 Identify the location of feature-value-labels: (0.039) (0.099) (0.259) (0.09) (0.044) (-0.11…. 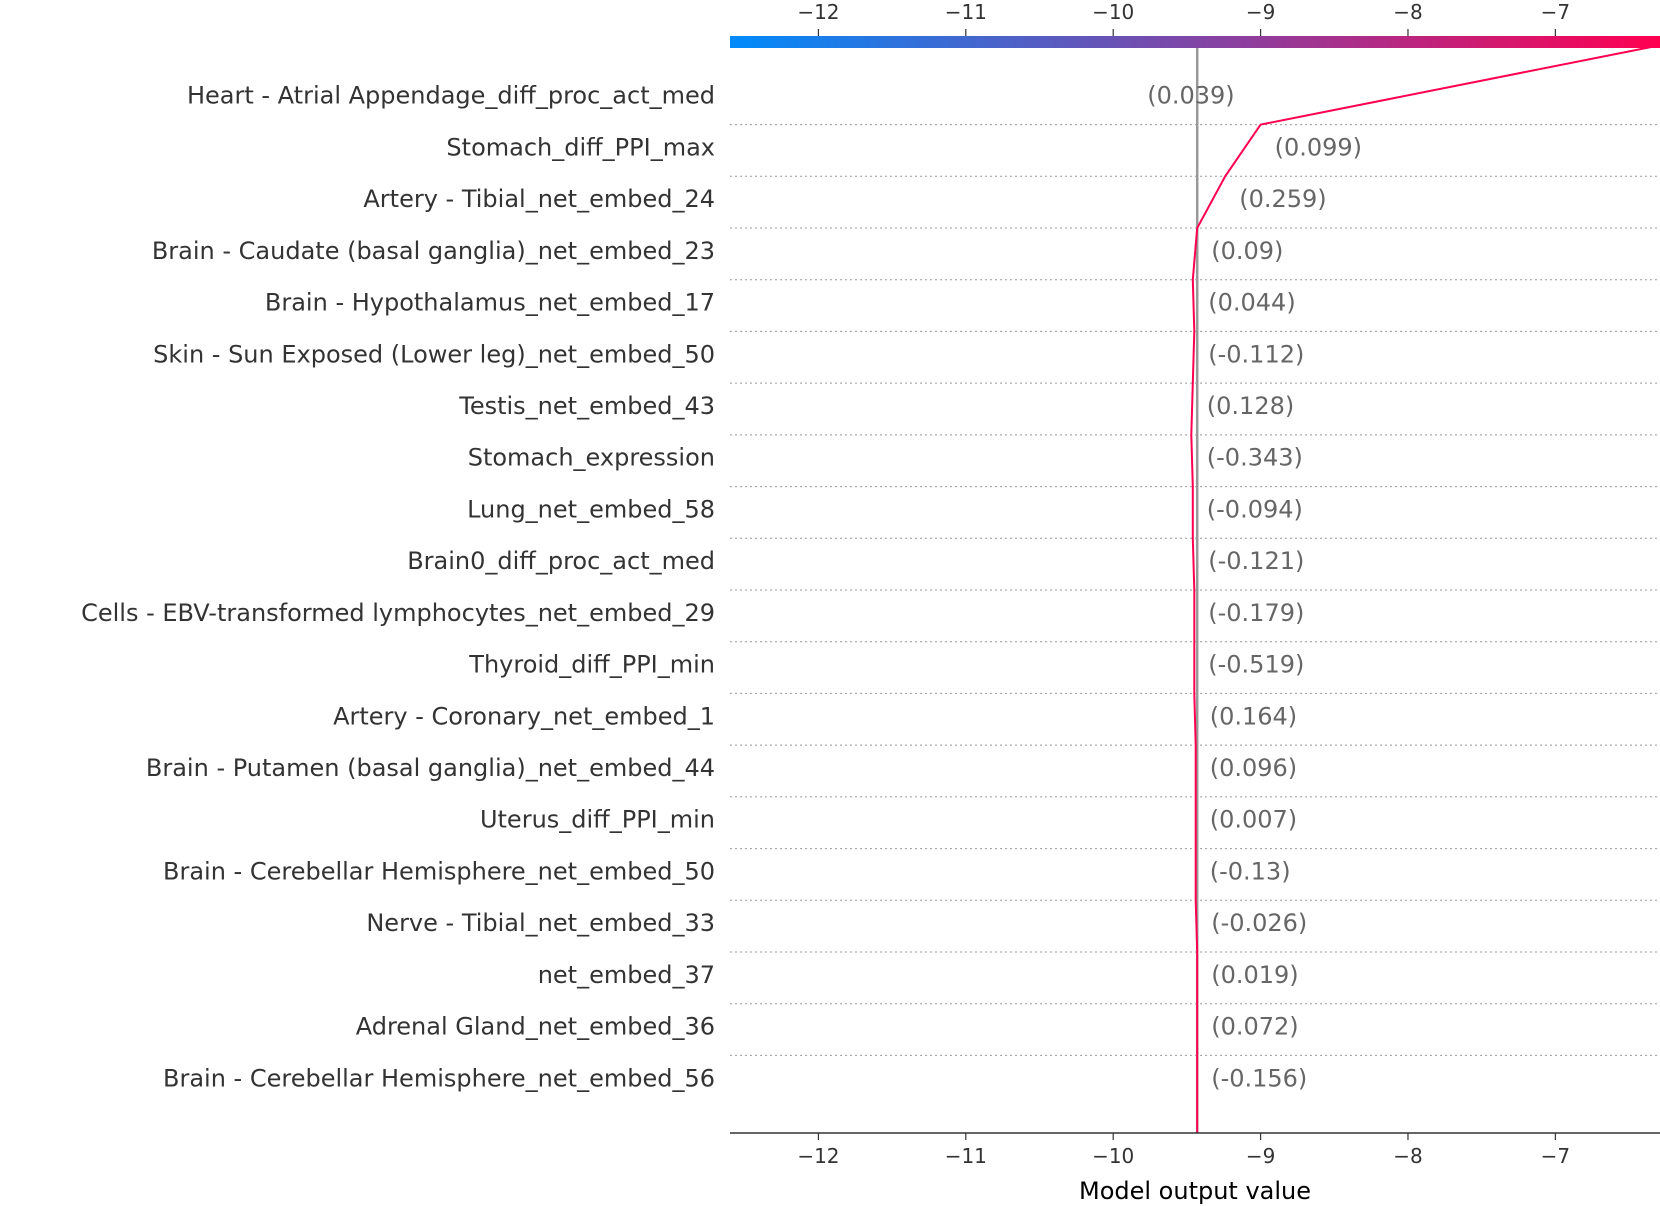
(1254, 587).